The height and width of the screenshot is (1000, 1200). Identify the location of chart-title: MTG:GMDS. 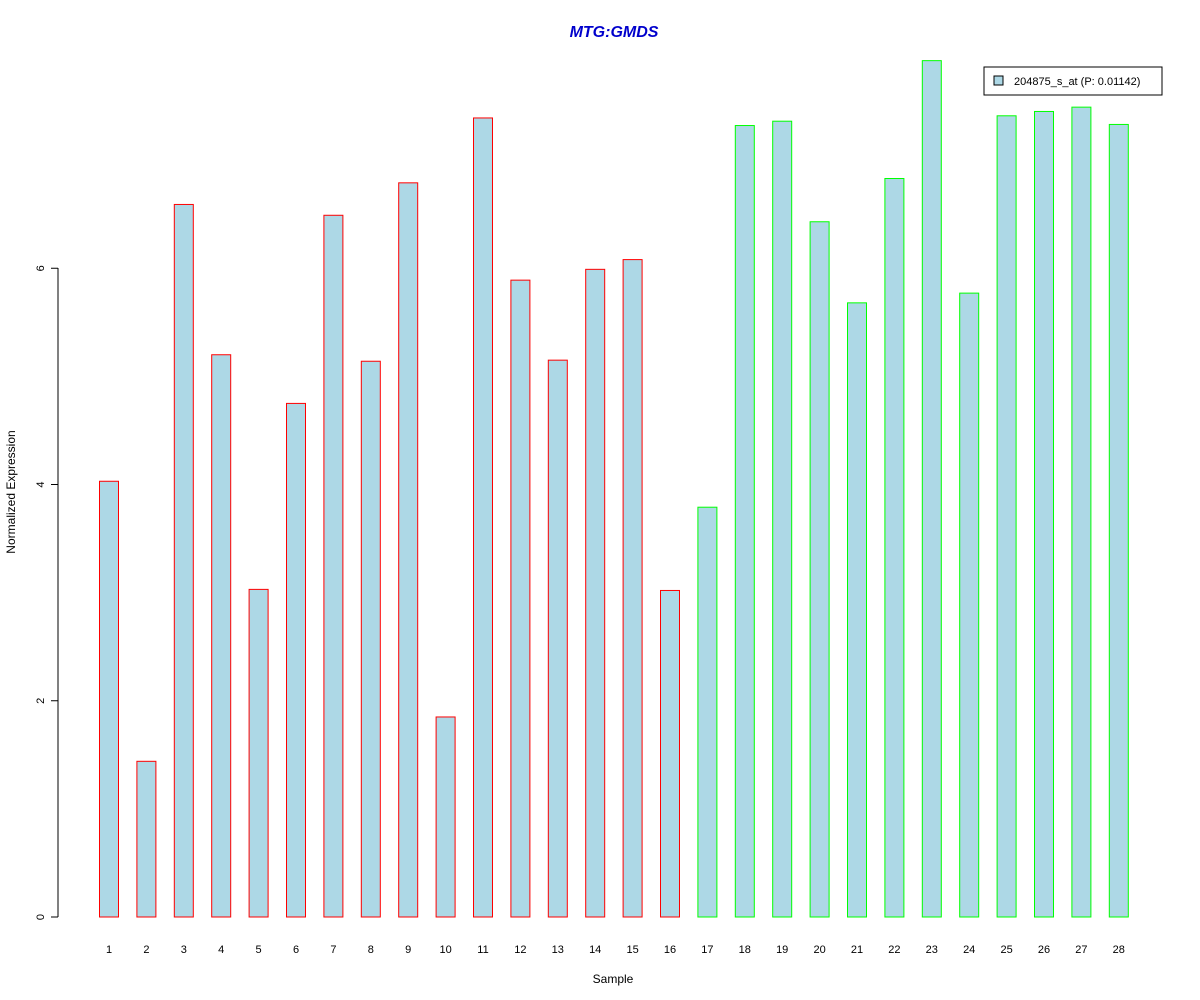
(614, 32).